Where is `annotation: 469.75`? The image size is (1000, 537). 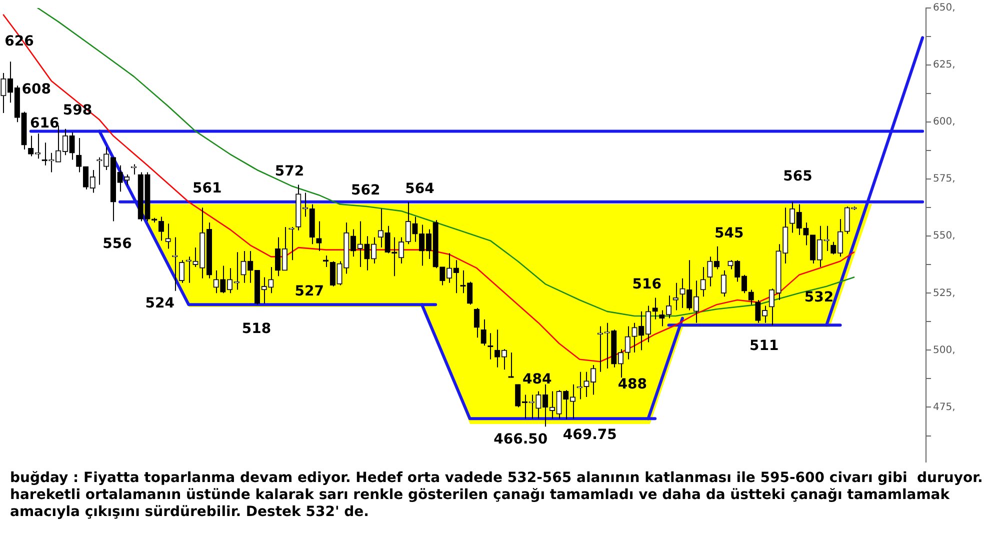
annotation: 469.75 is located at coordinates (589, 434).